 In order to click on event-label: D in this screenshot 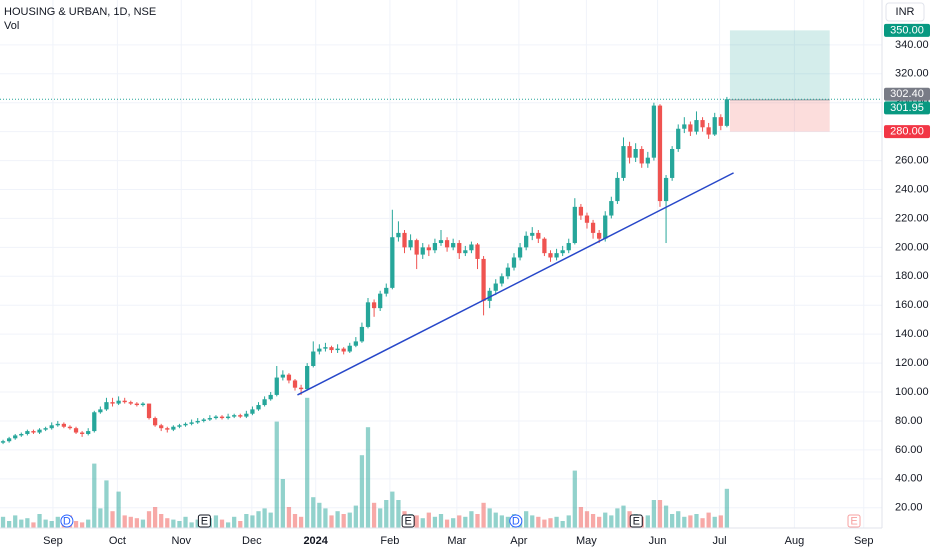, I will do `click(516, 521)`.